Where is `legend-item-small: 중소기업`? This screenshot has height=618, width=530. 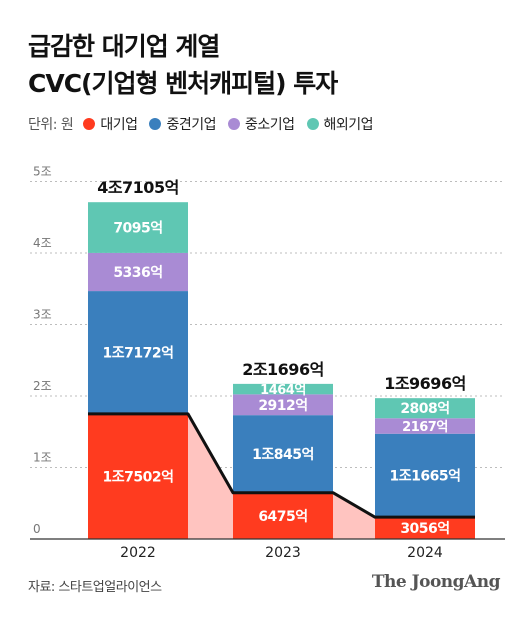 legend-item-small: 중소기업 is located at coordinates (261, 124).